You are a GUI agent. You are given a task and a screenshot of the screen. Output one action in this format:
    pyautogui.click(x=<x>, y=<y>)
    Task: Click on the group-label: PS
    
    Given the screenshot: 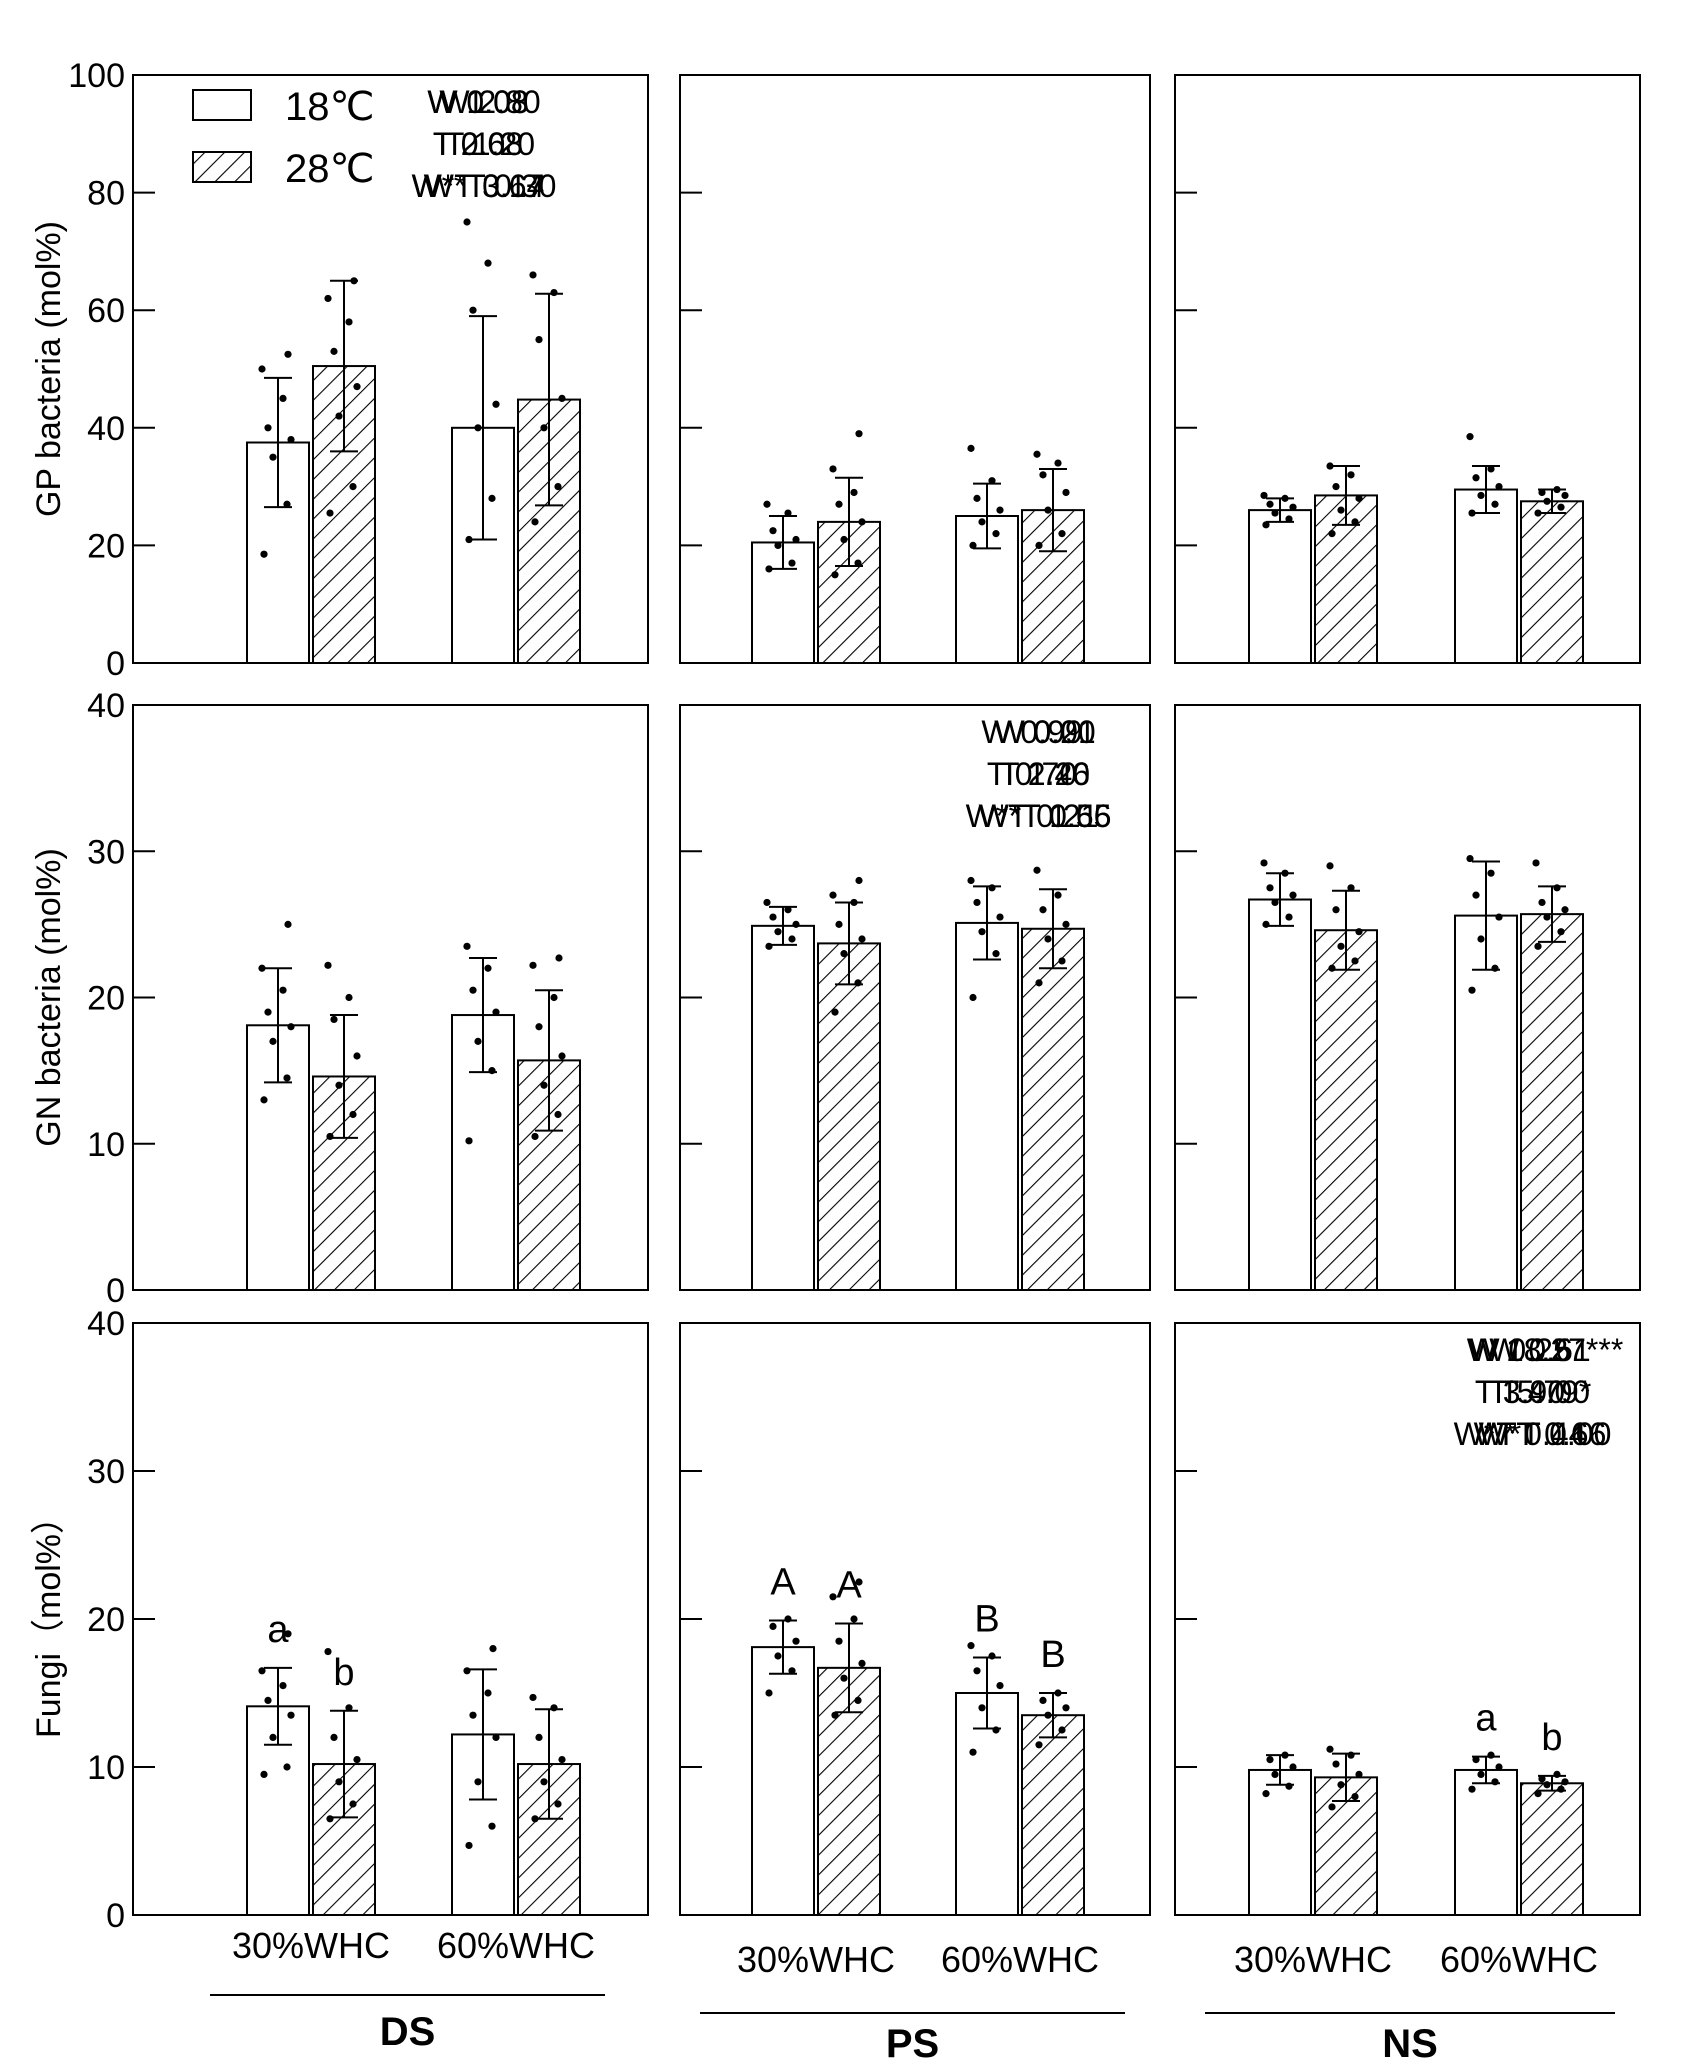 What is the action you would take?
    pyautogui.click(x=912, y=2041)
    